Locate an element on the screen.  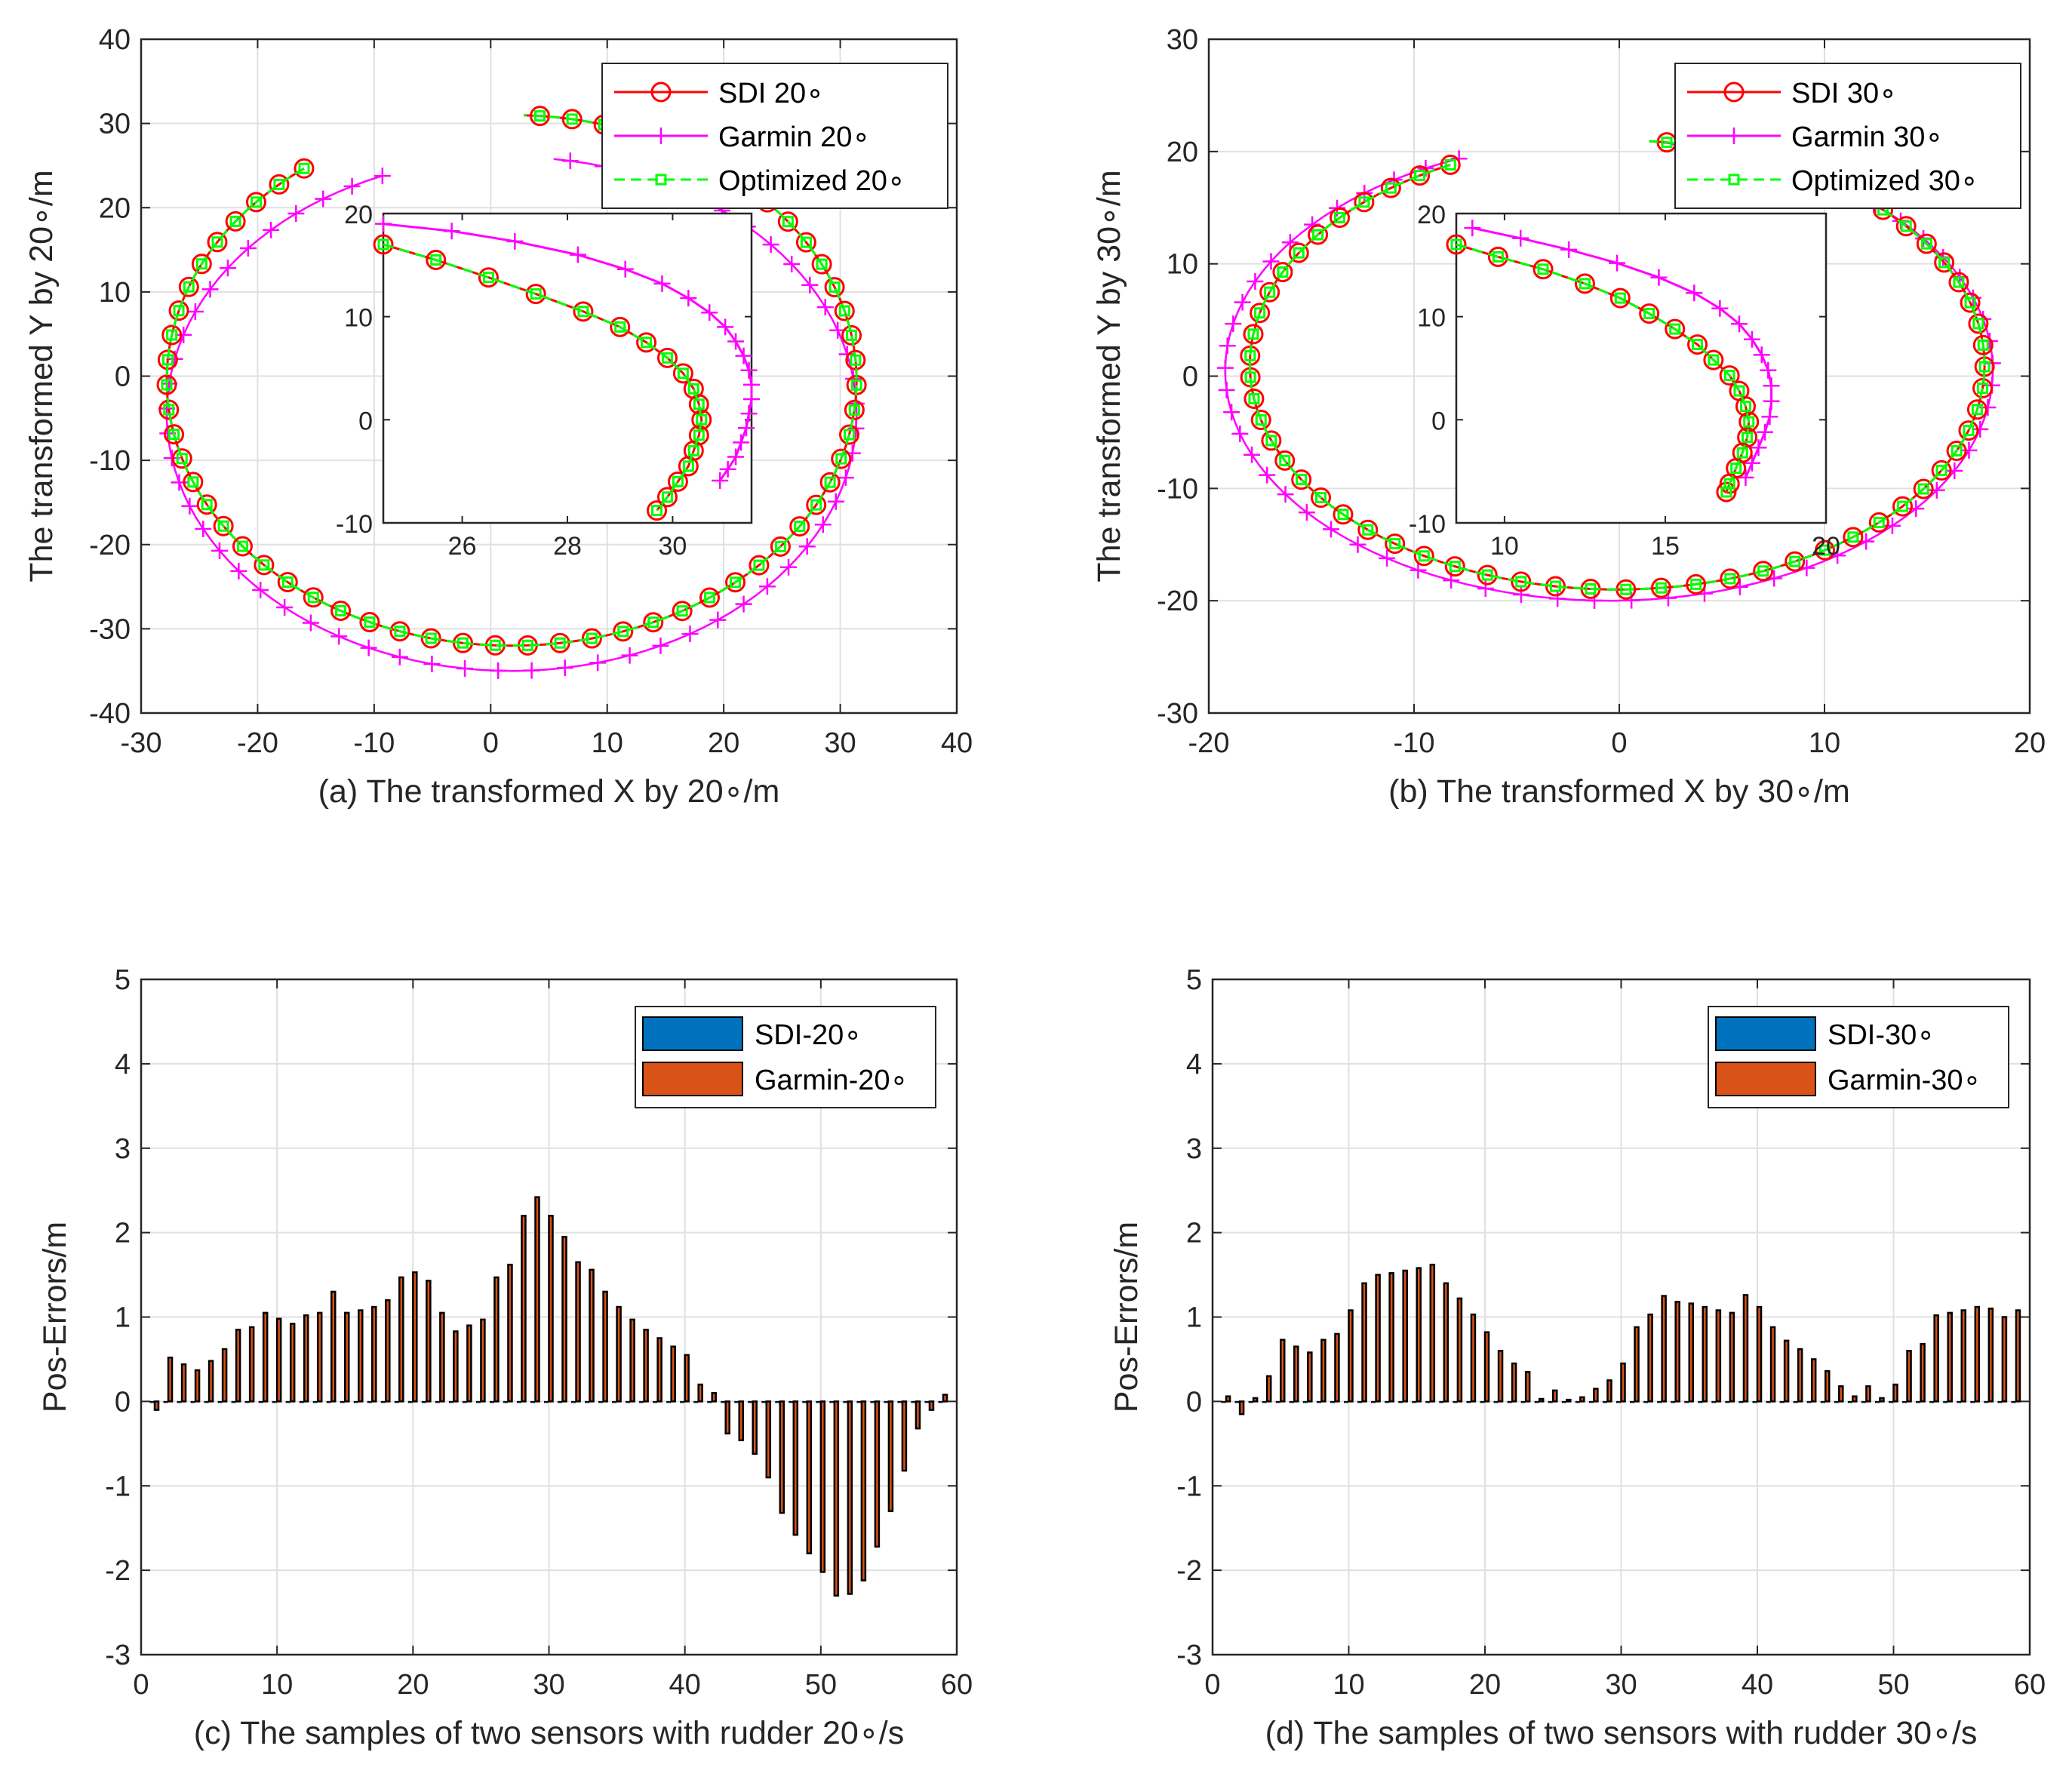
legend-label: Optimized 30∘ is located at coordinates (1884, 181).